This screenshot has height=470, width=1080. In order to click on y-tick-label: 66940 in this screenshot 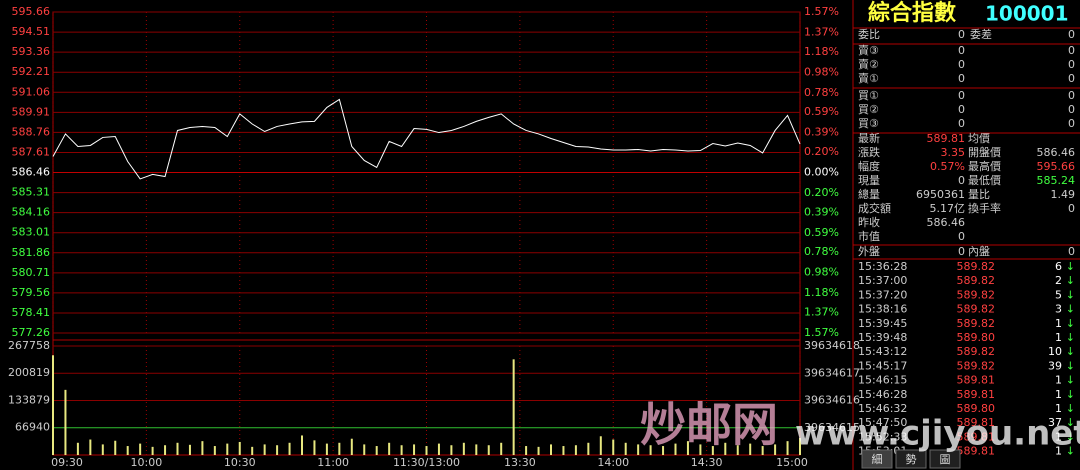, I will do `click(32, 427)`.